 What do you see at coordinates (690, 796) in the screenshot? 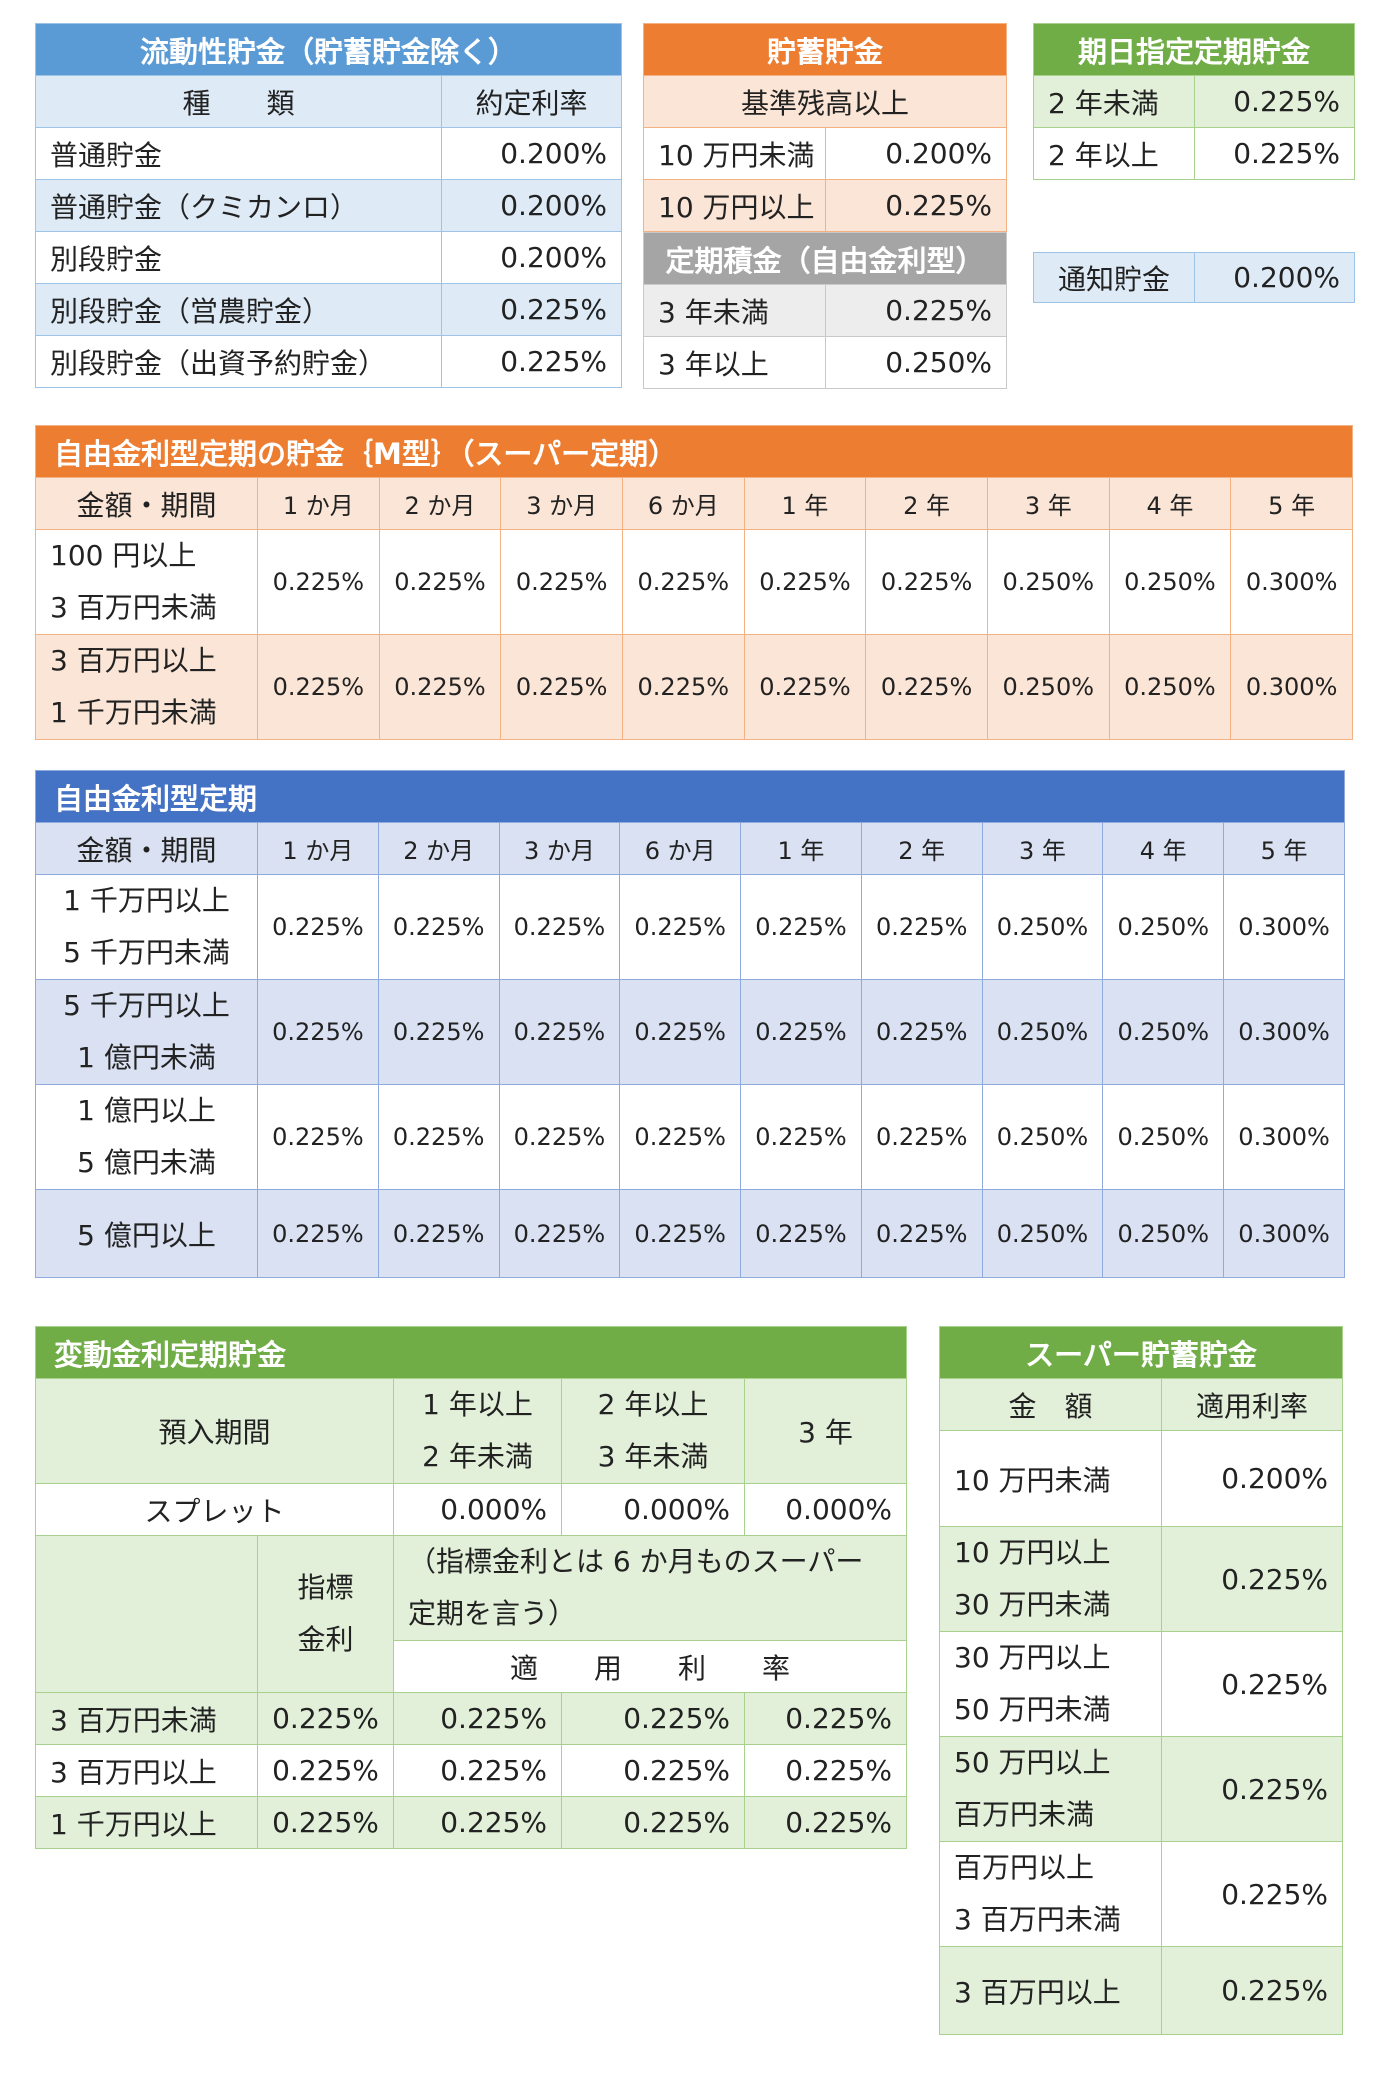
I see `free-fixed-title: 自由金利型定期` at bounding box center [690, 796].